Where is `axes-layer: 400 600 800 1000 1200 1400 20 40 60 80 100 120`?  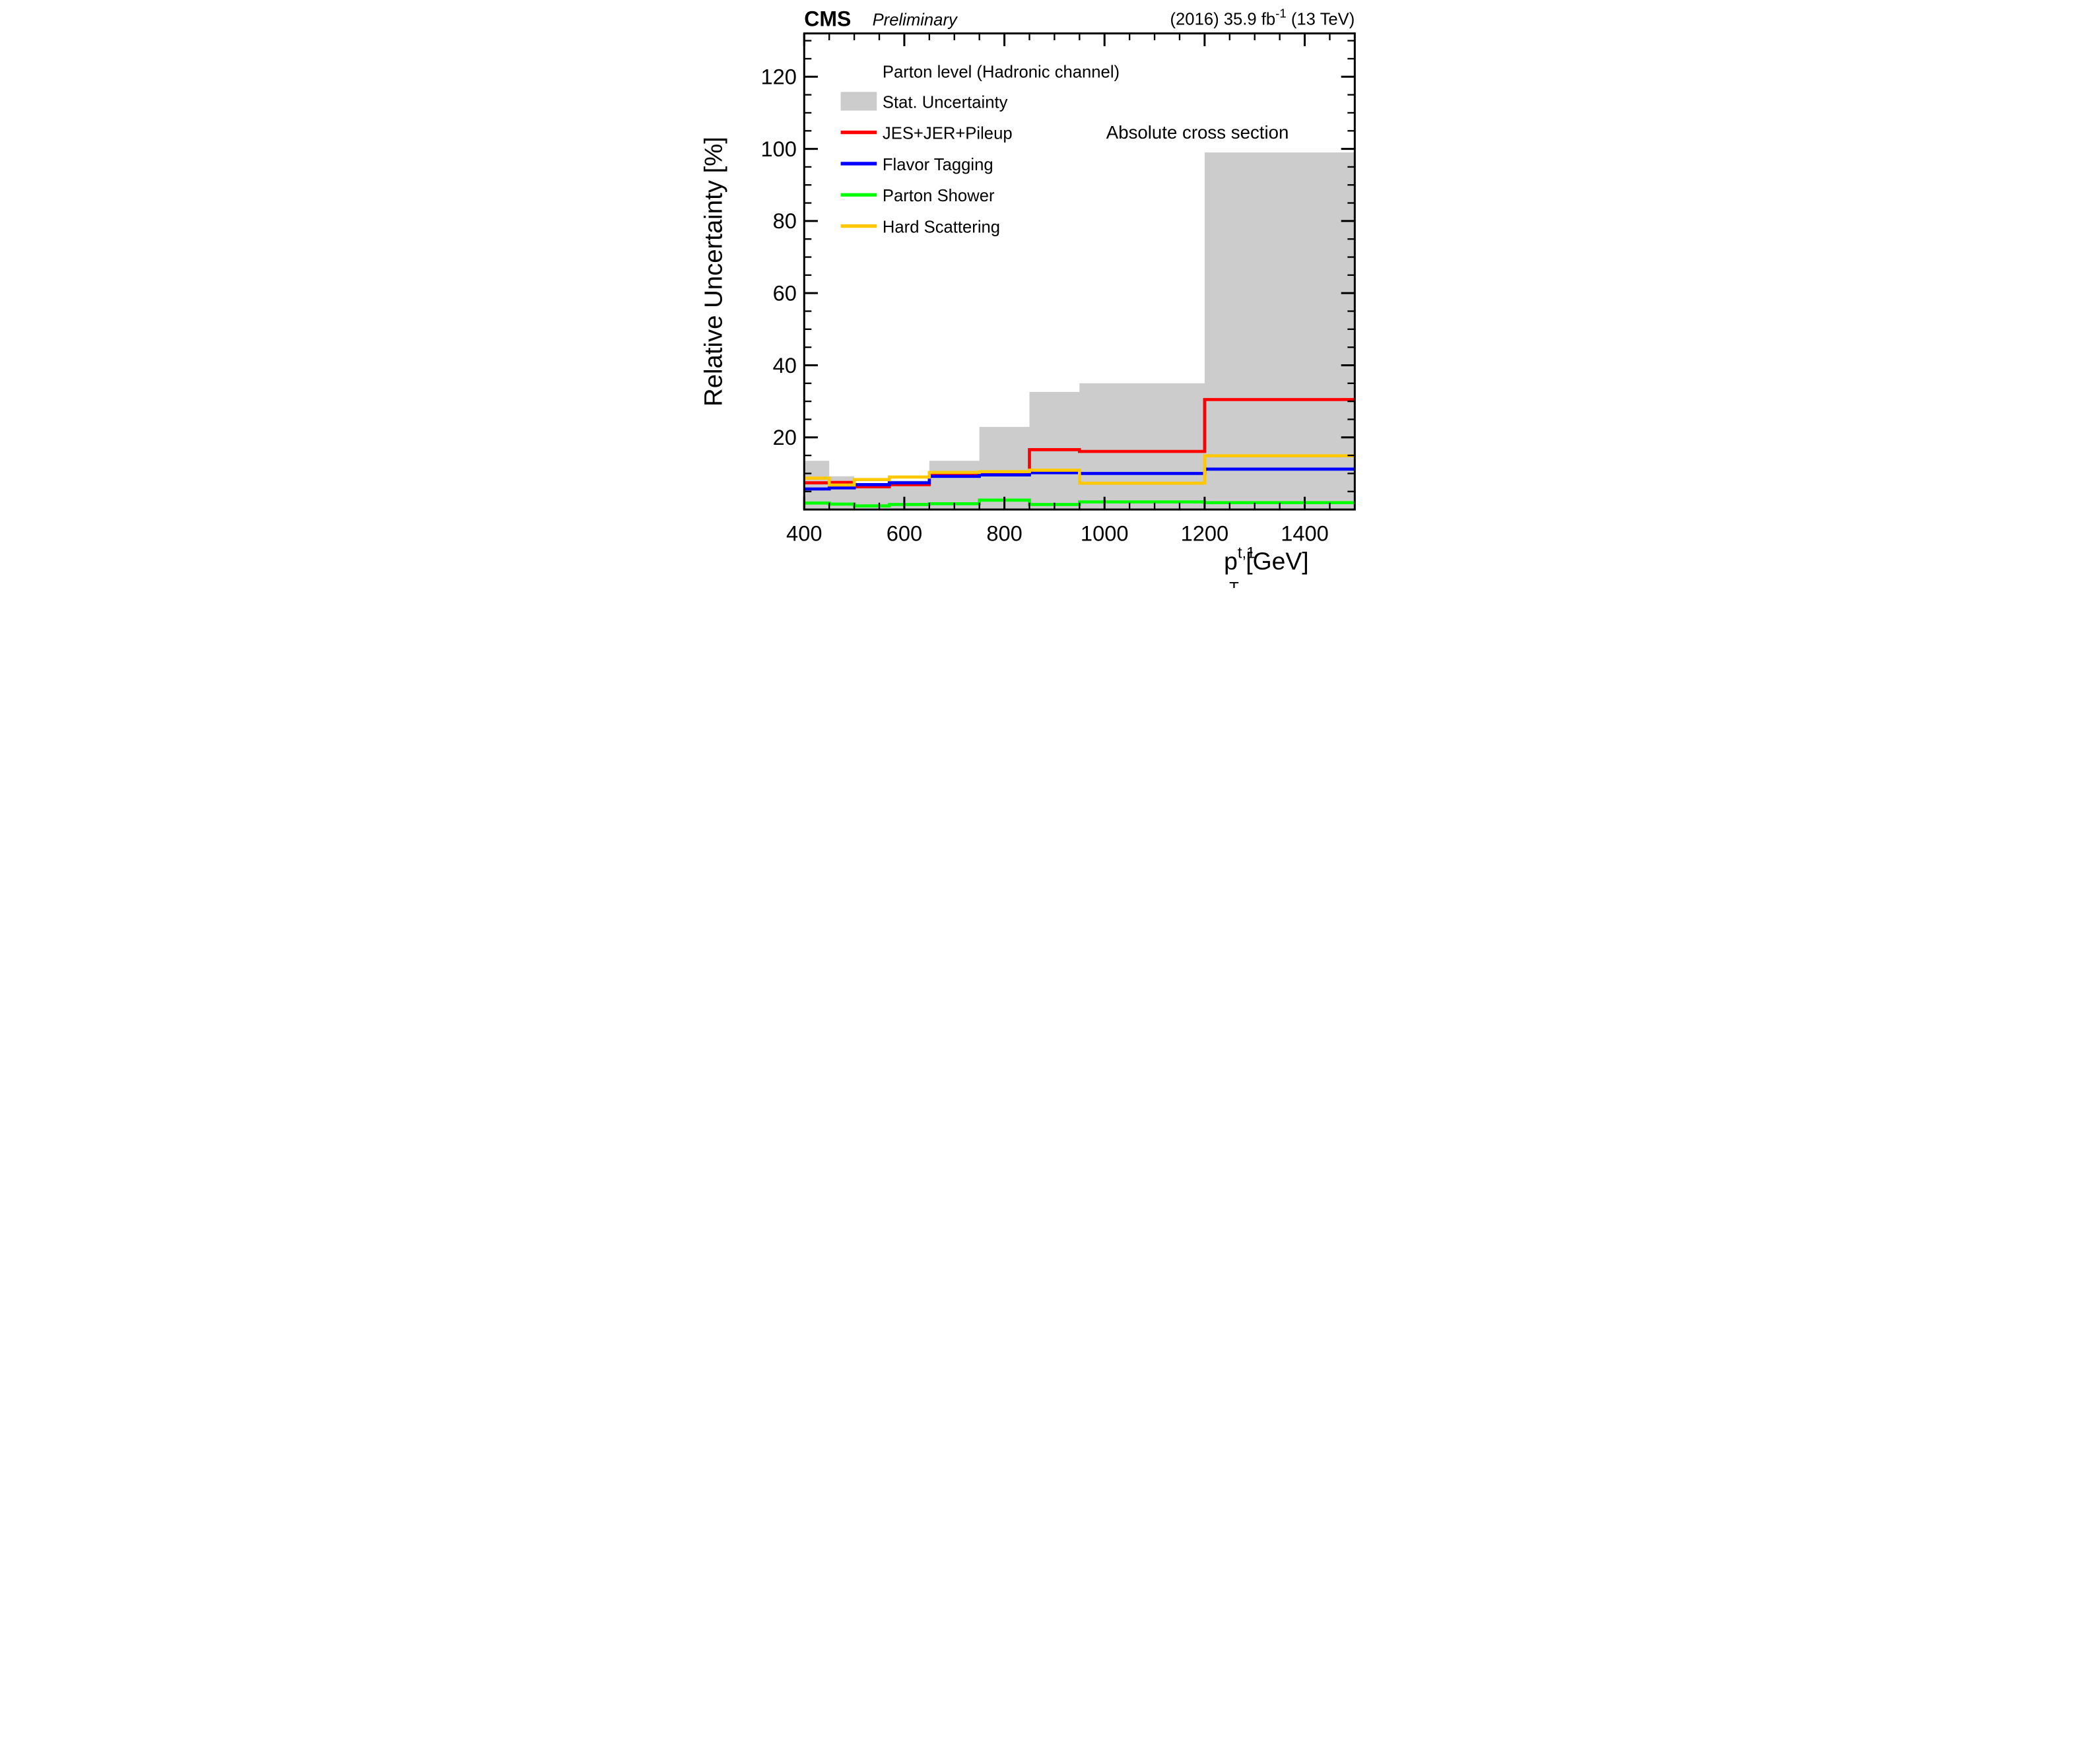
axes-layer: 400 600 800 1000 1200 1400 20 40 60 80 100 120 is located at coordinates (1057, 289).